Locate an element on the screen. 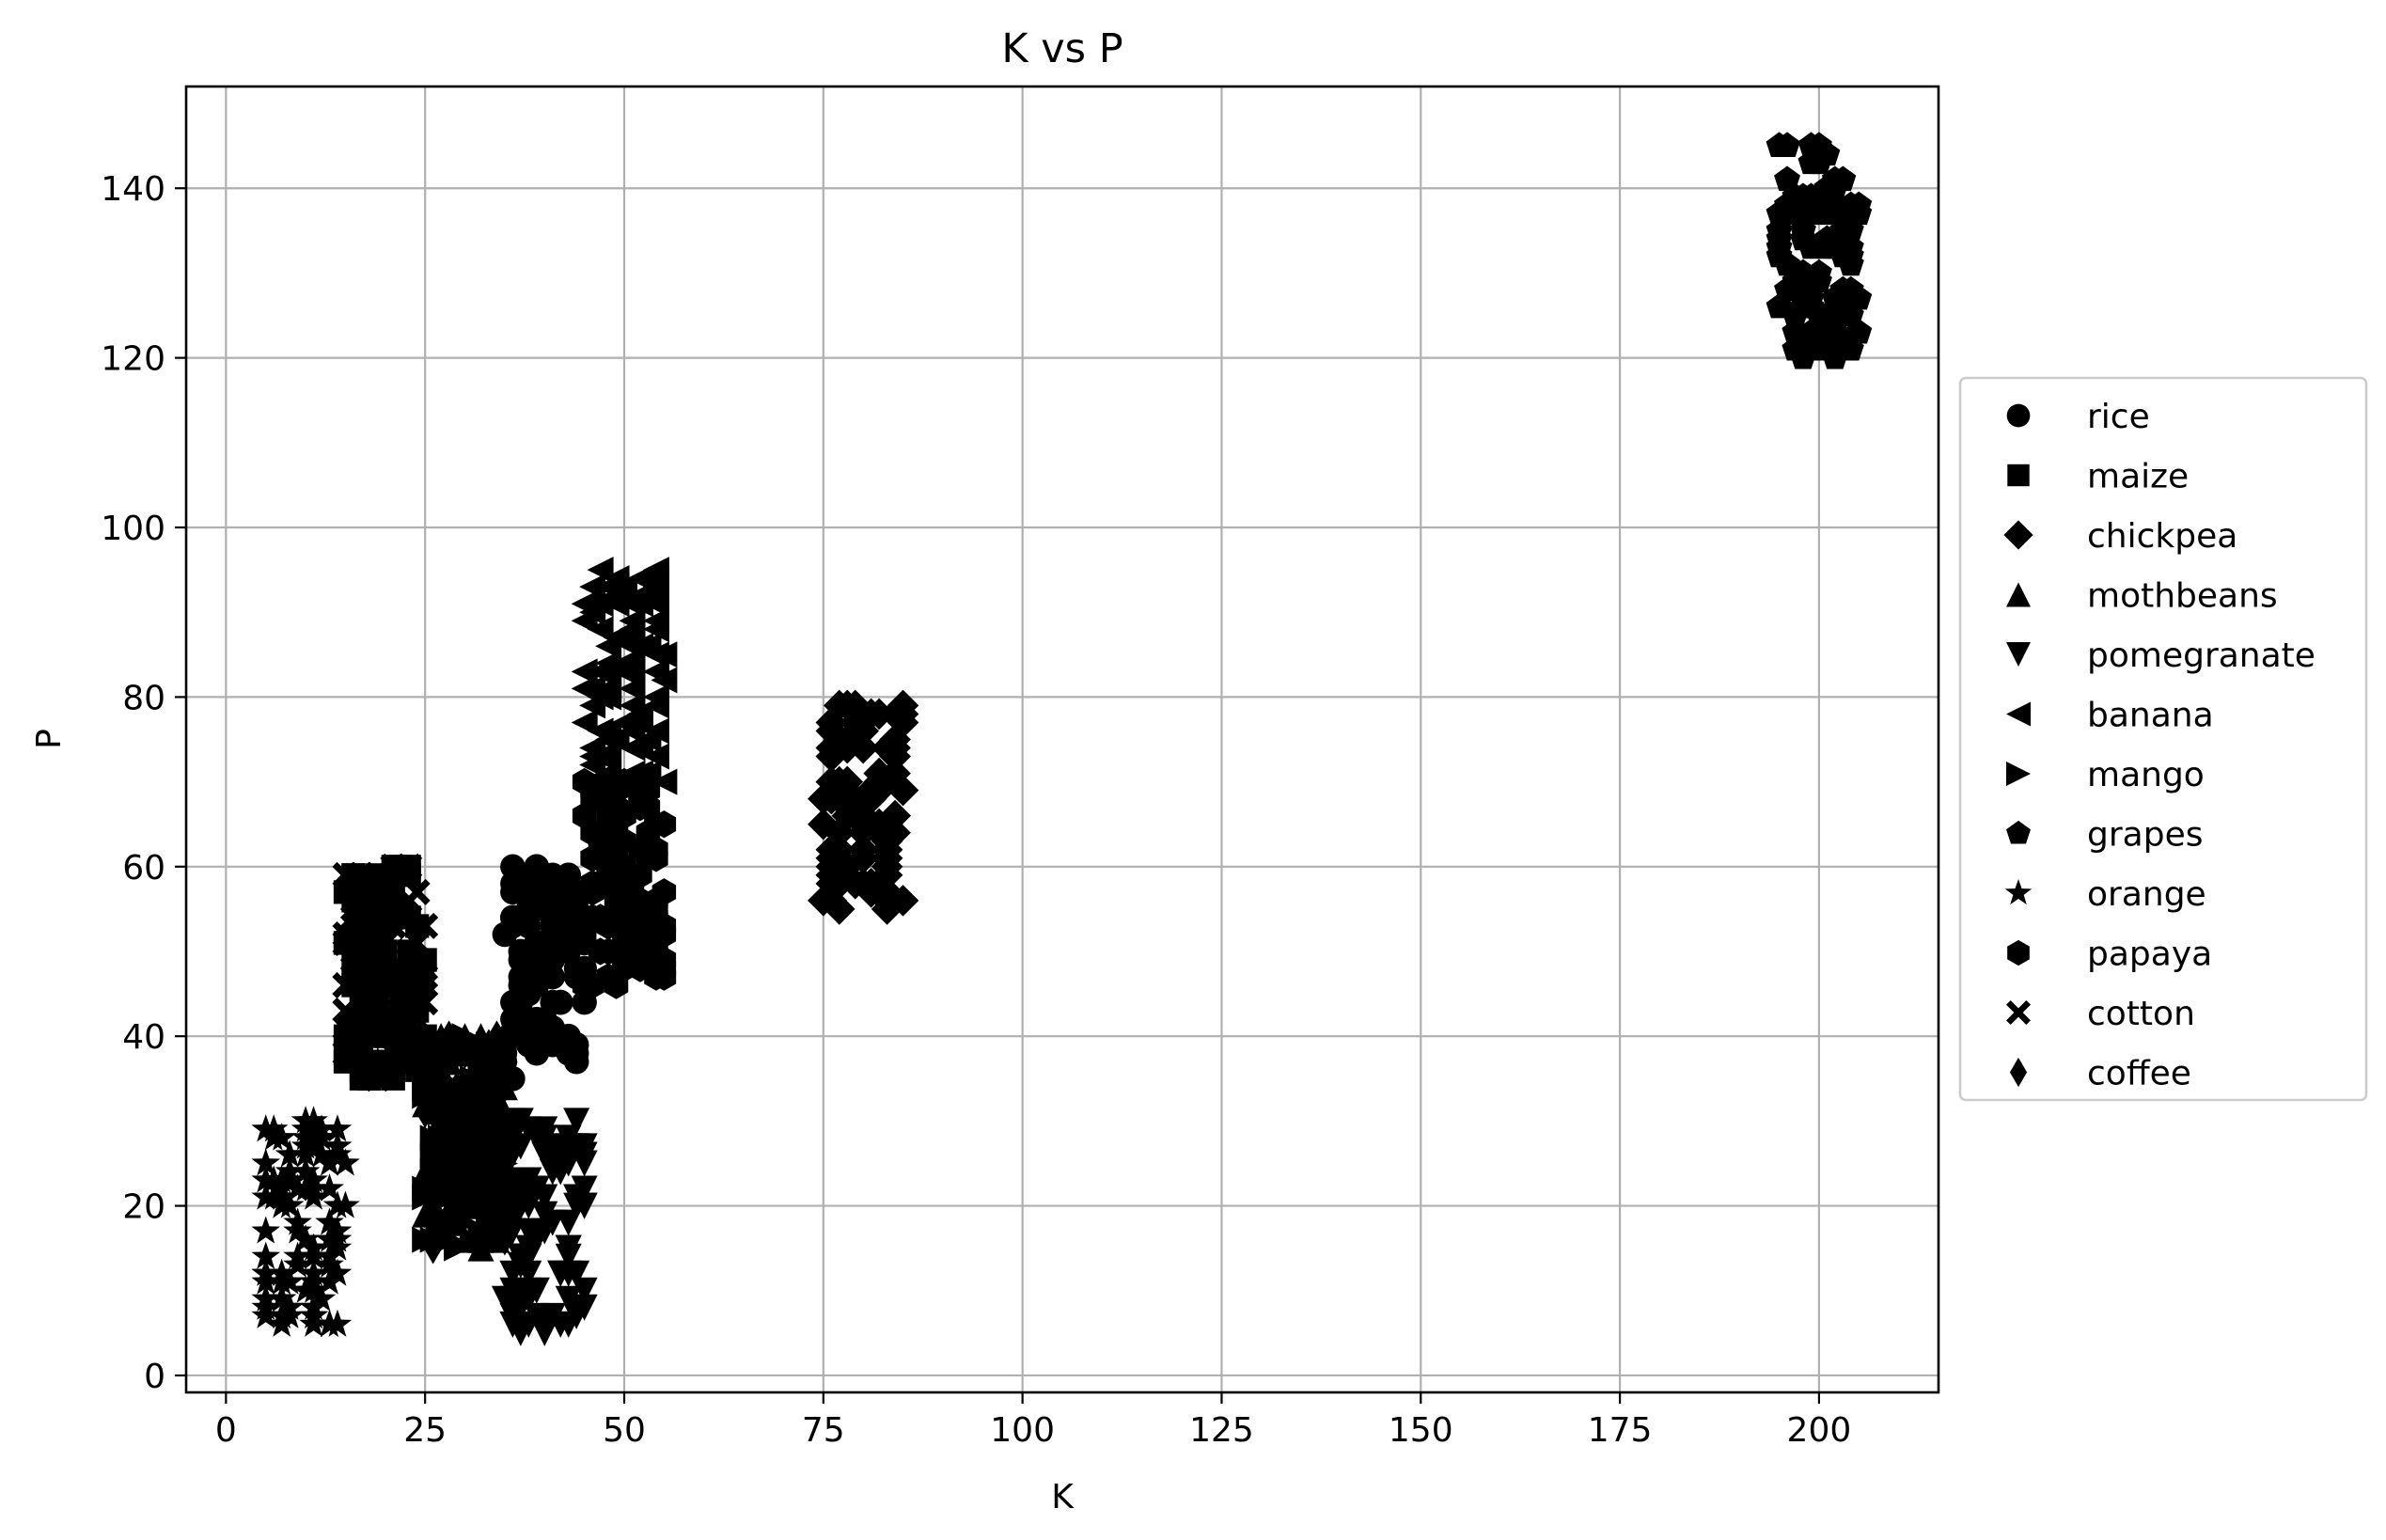 The height and width of the screenshot is (1540, 2386). legend-label-chickpea: chickpea is located at coordinates (2162, 536).